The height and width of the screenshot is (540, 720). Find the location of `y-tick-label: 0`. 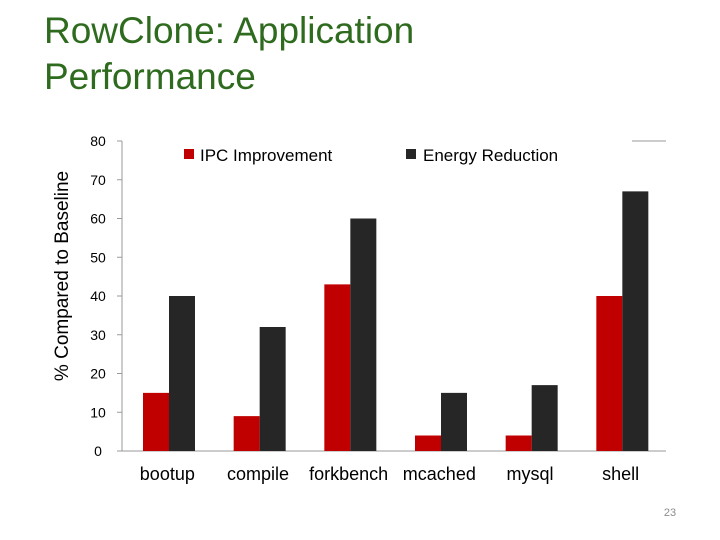

y-tick-label: 0 is located at coordinates (98, 451).